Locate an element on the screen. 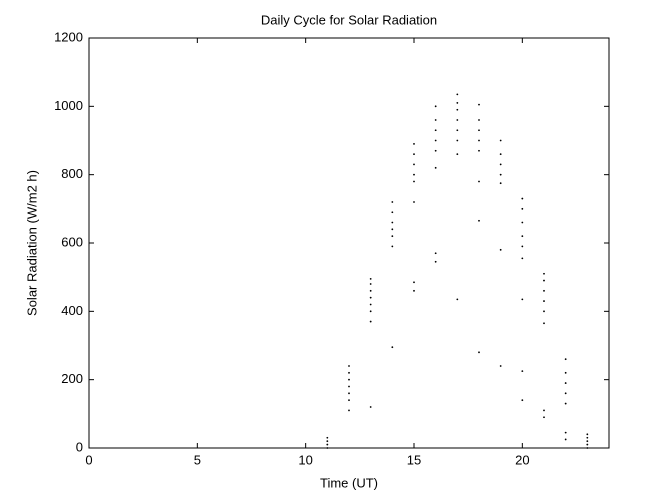 The image size is (672, 504). y-tick-label: 0 is located at coordinates (79, 446).